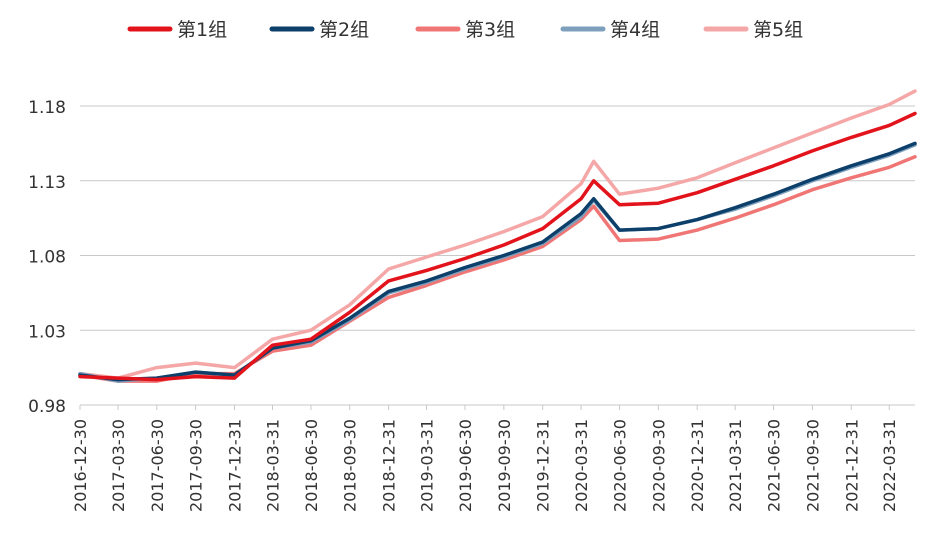 This screenshot has height=553, width=930. I want to click on x-tick-label: 2016-12-30, so click(80, 465).